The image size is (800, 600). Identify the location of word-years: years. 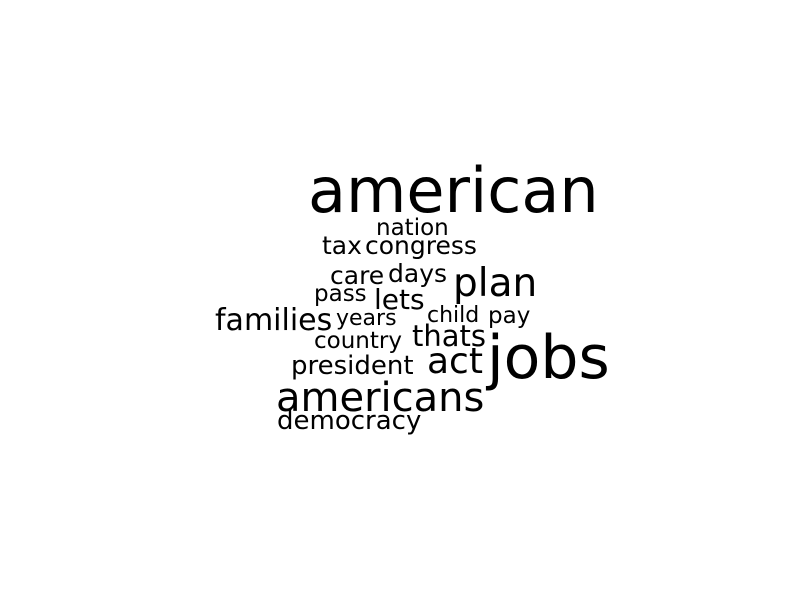
(366, 318).